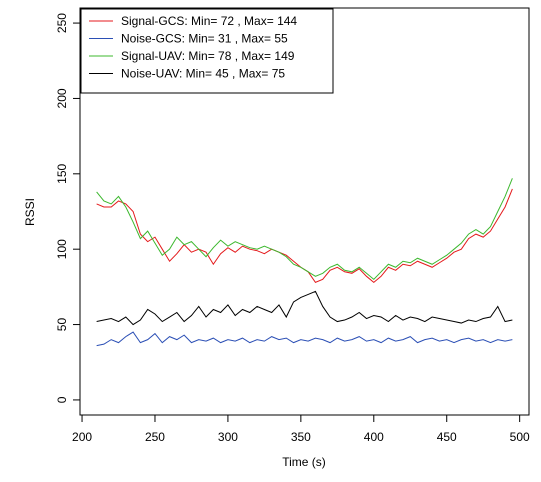  I want to click on y-axis-label: RSSI, so click(30, 212).